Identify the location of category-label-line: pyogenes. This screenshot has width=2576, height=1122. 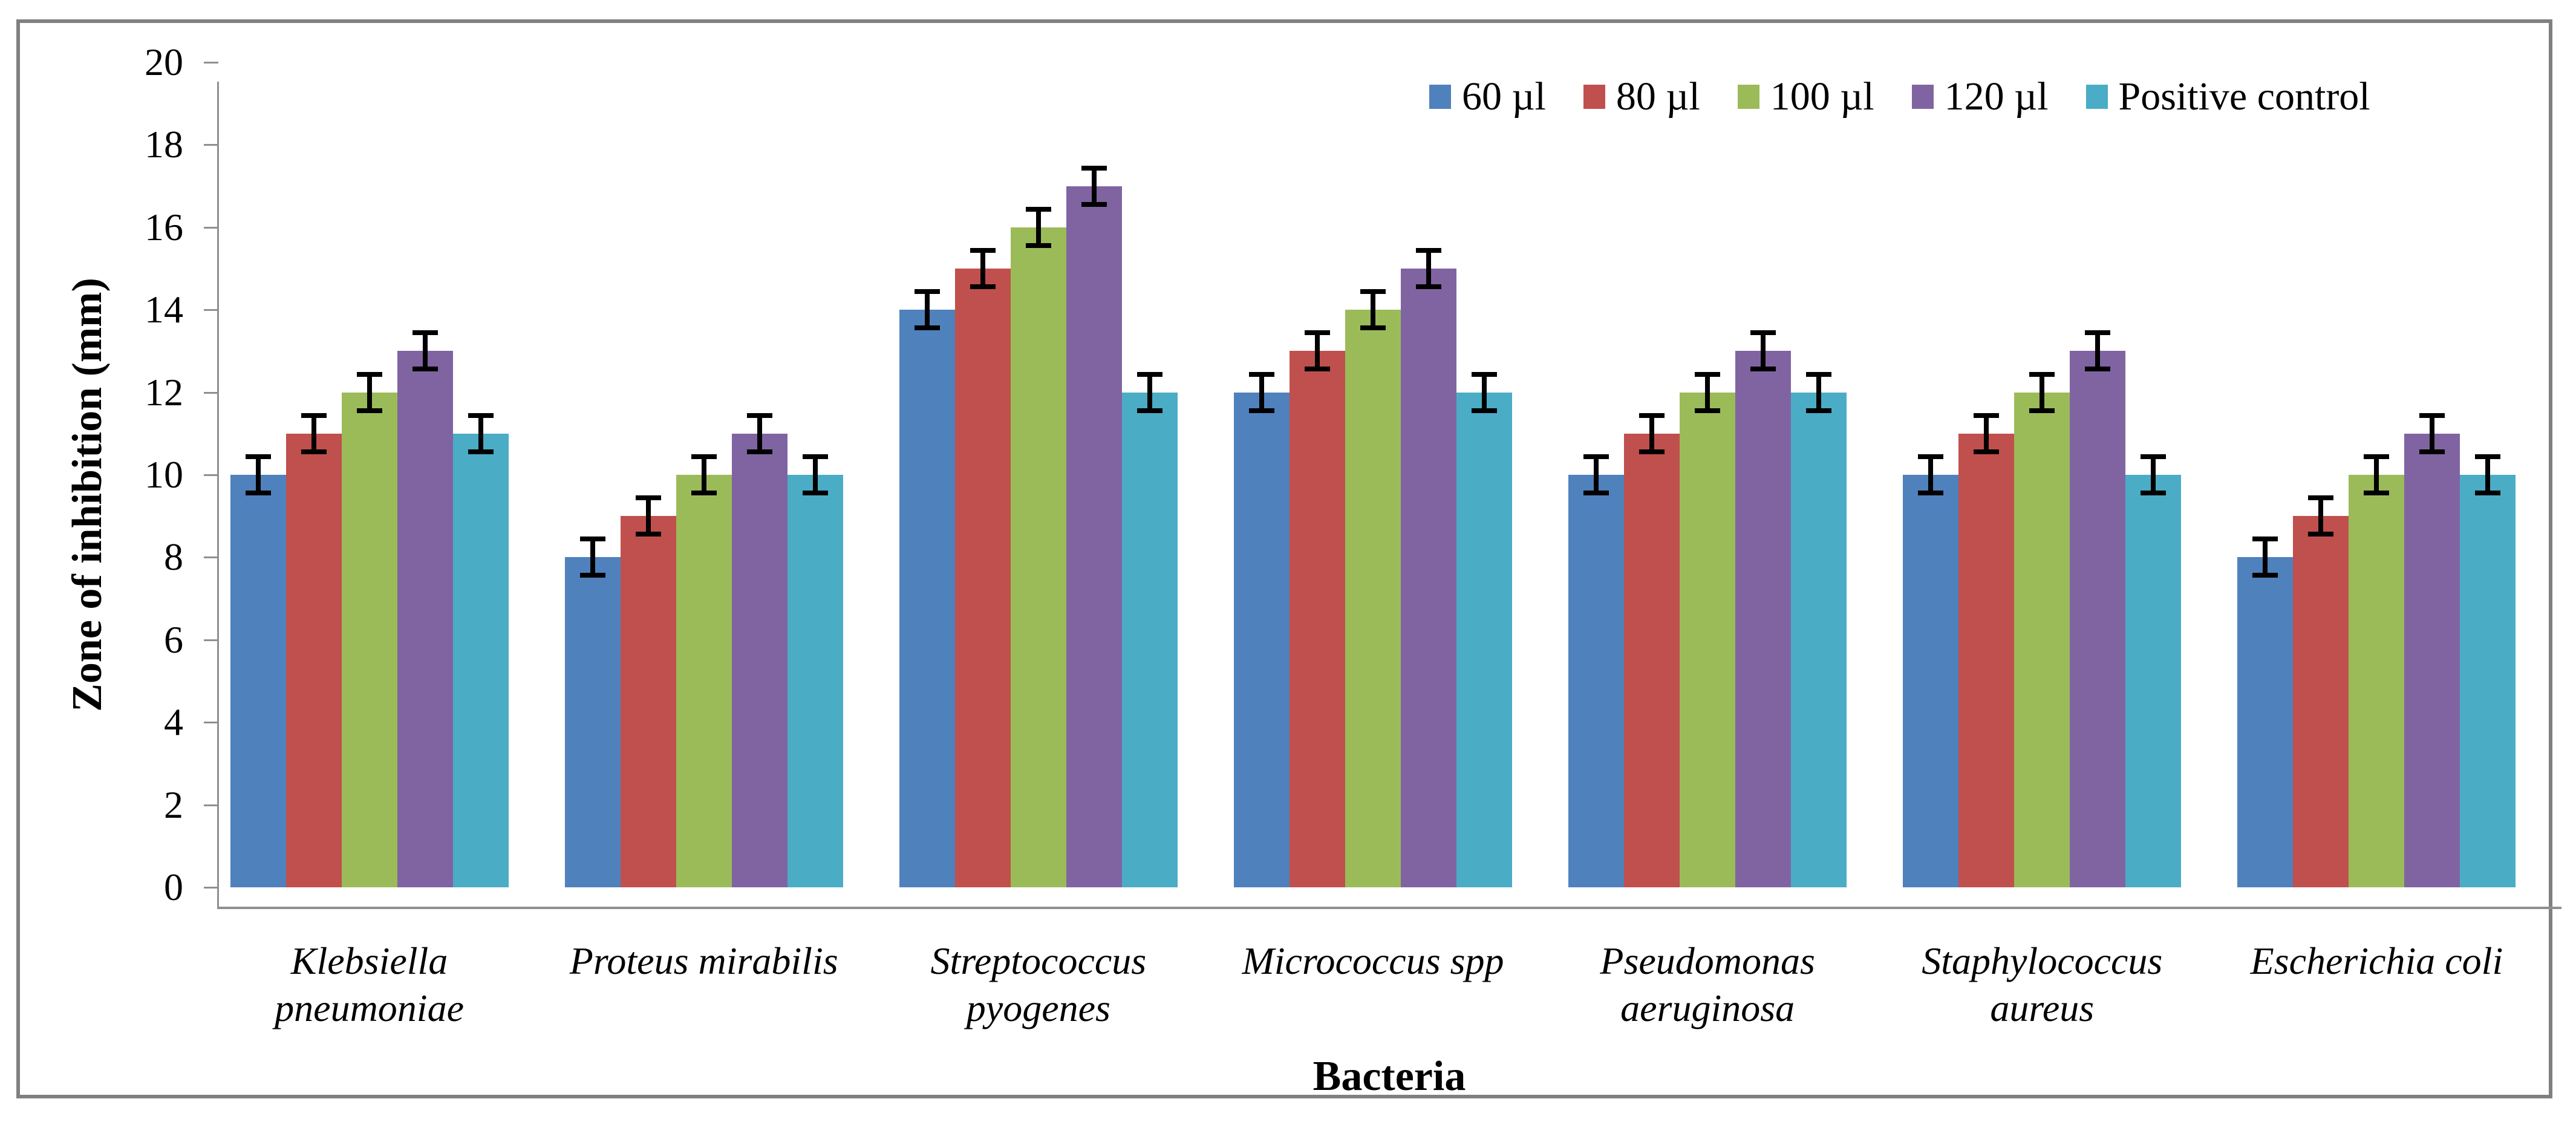
(1038, 1008).